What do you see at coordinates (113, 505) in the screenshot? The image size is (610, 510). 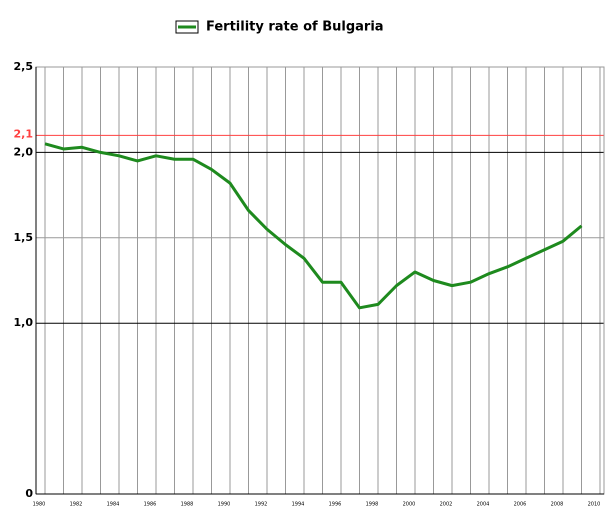 I see `x-tick-label: 1984` at bounding box center [113, 505].